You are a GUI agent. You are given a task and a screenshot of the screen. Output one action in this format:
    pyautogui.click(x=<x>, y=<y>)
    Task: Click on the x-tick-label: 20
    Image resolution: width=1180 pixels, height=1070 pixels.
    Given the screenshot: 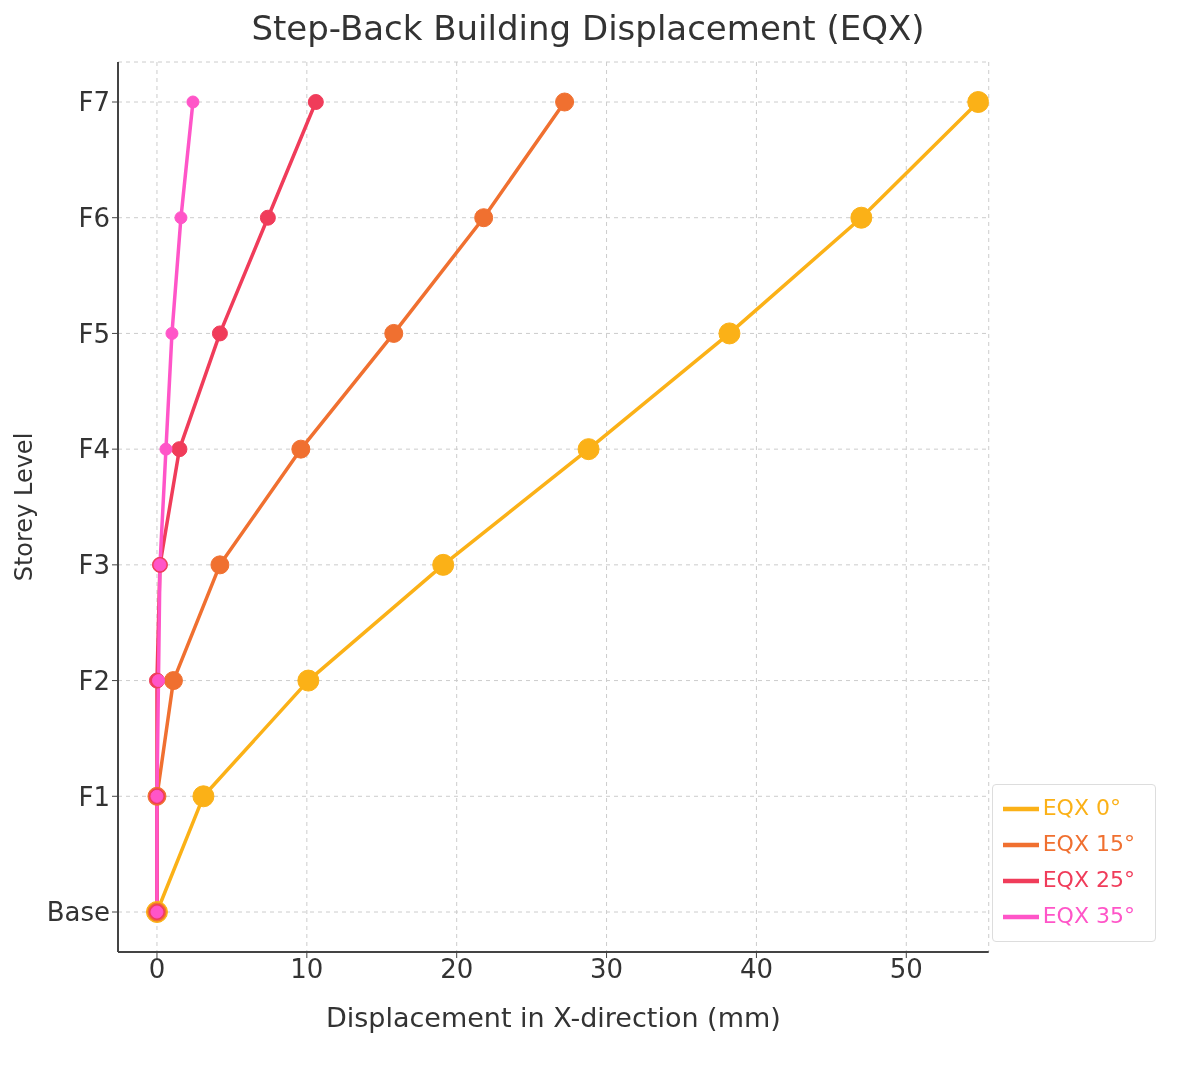 What is the action you would take?
    pyautogui.click(x=457, y=969)
    